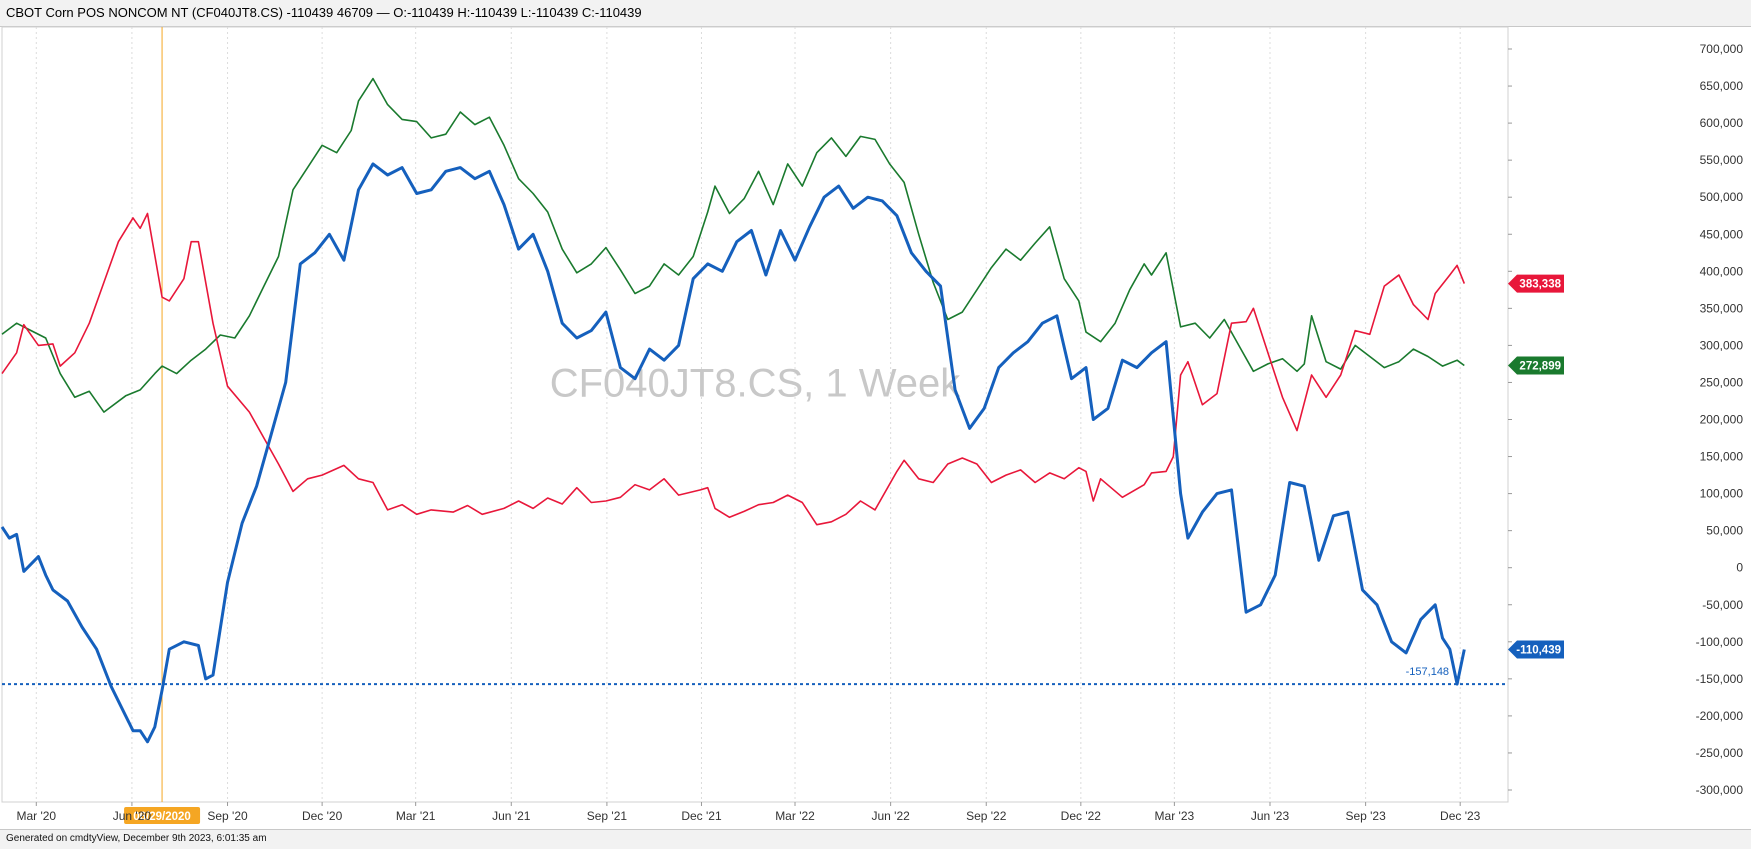 Image resolution: width=1751 pixels, height=849 pixels. Describe the element at coordinates (1427, 672) in the screenshot. I see `min-value-label: -157,148` at that location.